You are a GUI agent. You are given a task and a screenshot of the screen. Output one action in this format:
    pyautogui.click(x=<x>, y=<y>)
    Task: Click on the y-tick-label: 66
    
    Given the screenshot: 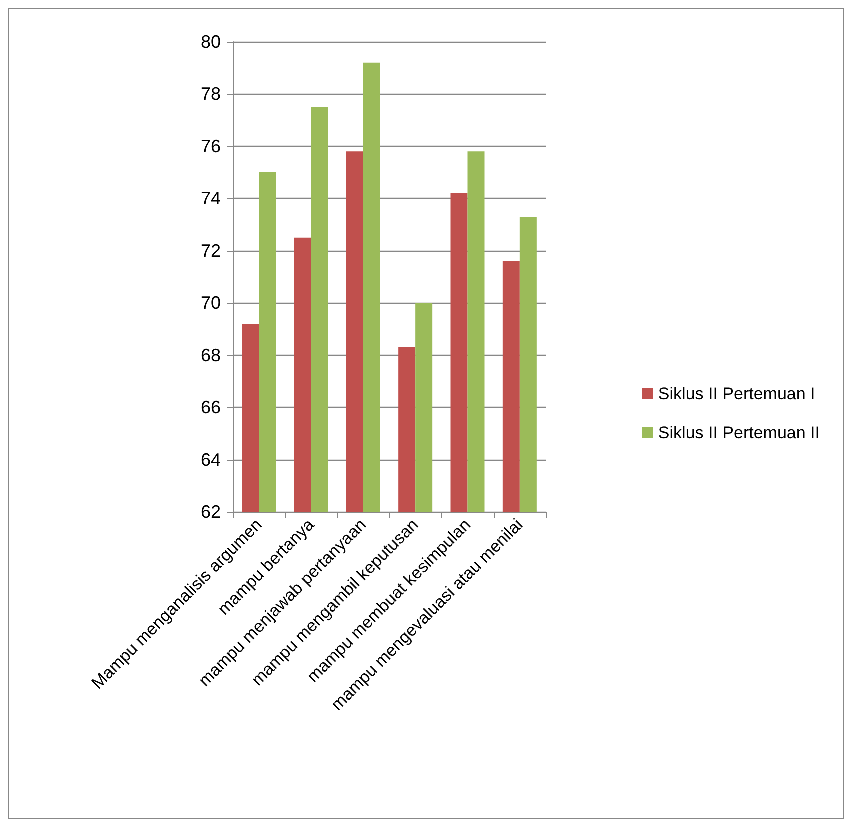 What is the action you would take?
    pyautogui.click(x=210, y=408)
    